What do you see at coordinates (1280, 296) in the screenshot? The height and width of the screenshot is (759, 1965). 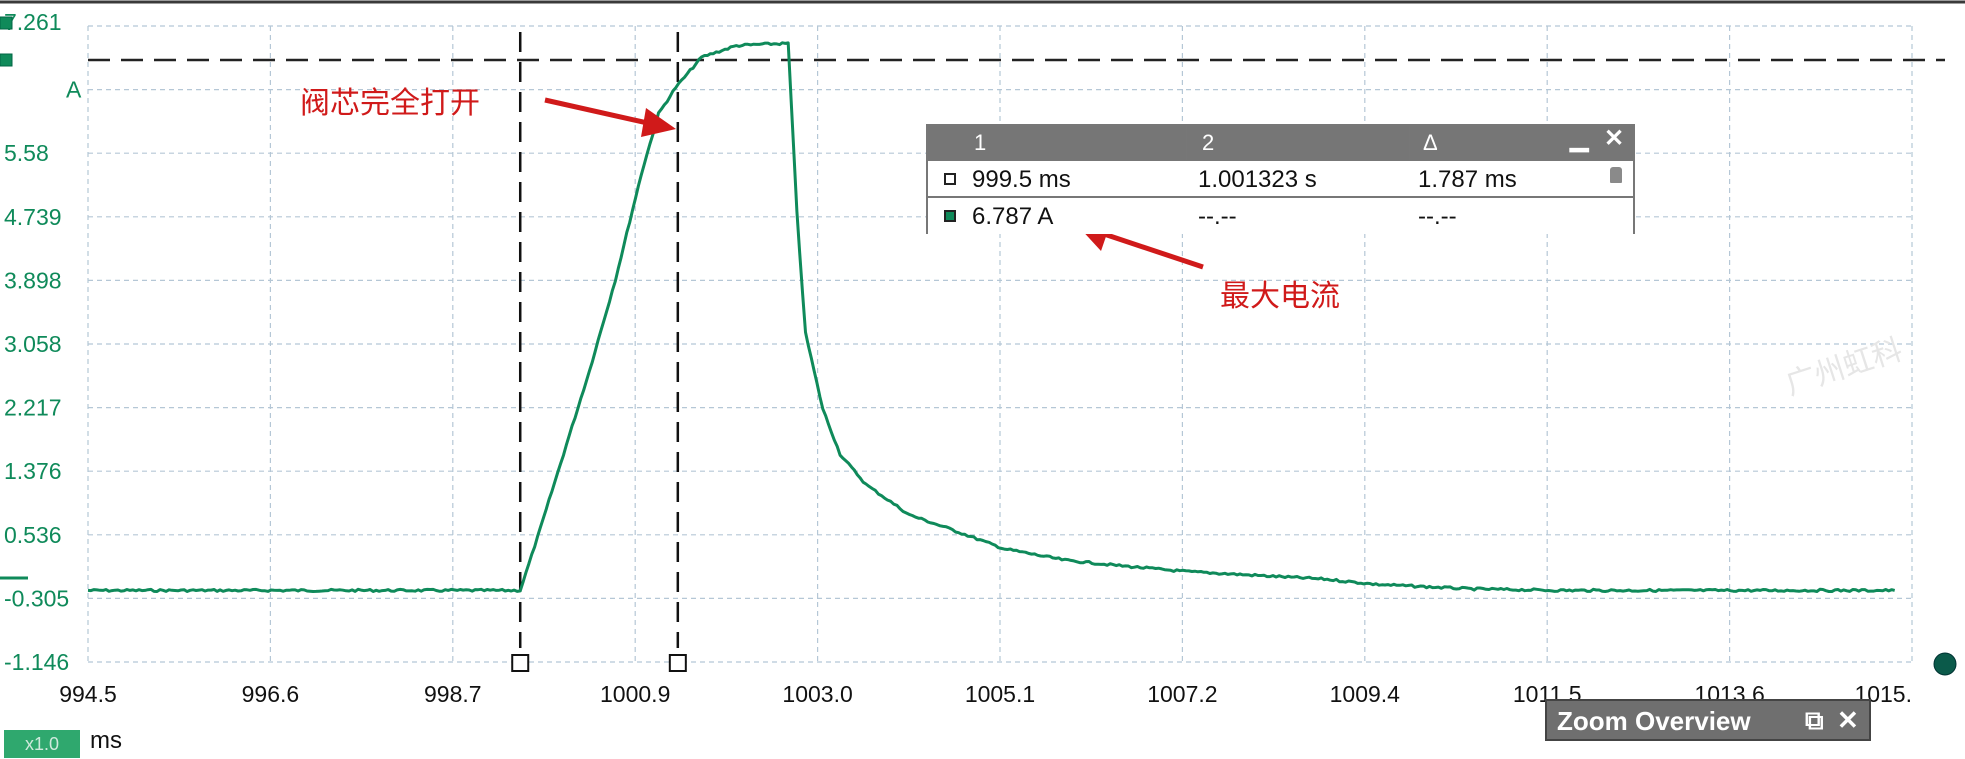 I see `max-current-annotation: 最大电流` at bounding box center [1280, 296].